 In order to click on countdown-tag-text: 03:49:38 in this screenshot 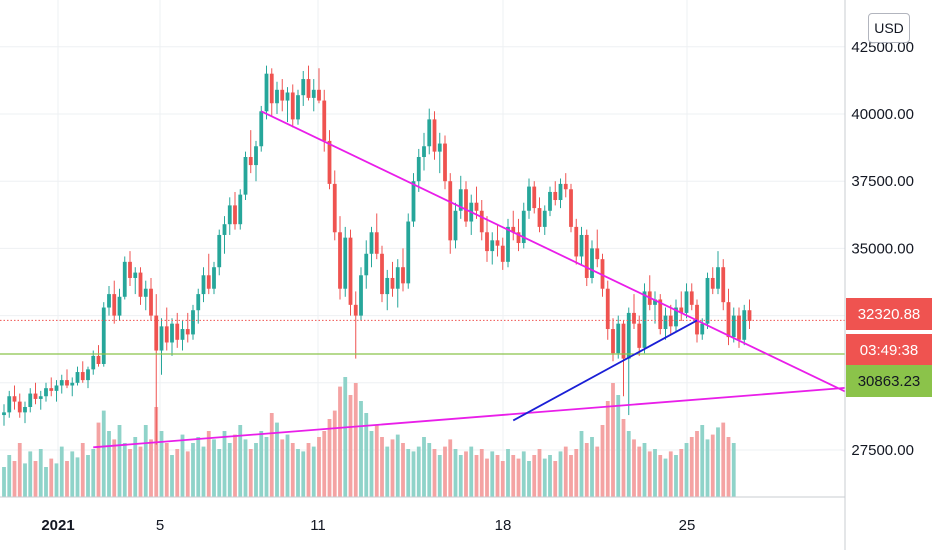, I will do `click(889, 350)`.